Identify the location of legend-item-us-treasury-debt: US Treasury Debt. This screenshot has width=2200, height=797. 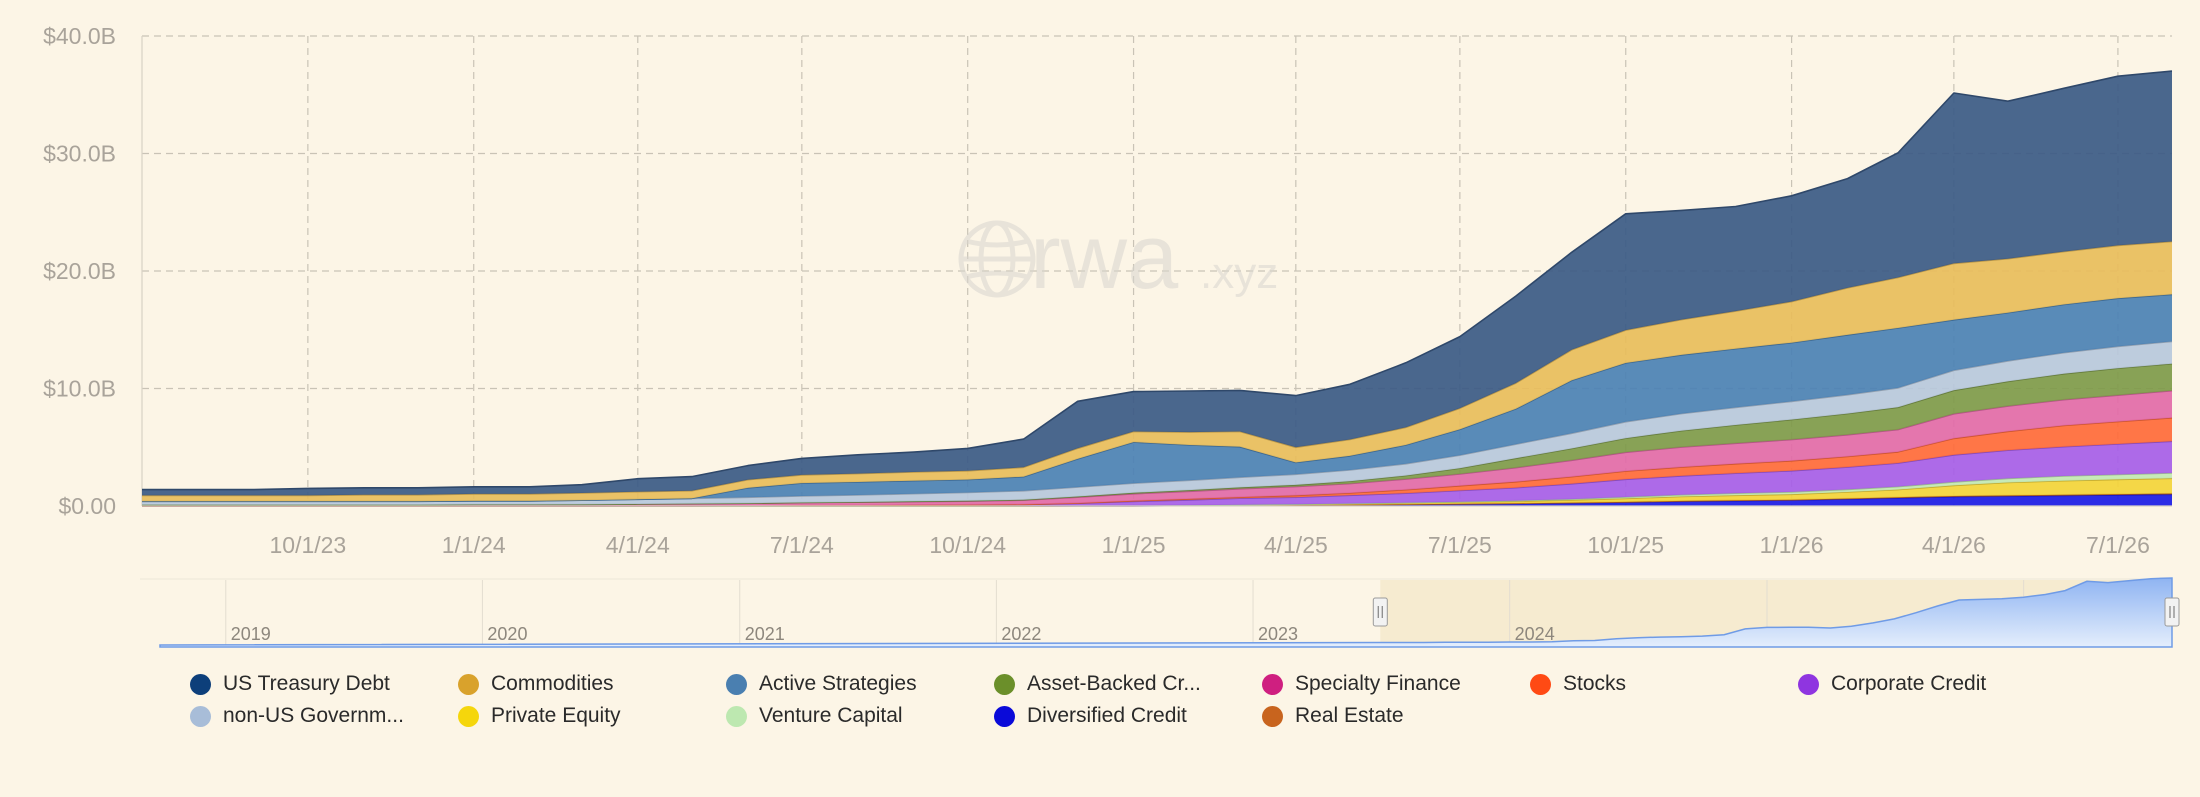
(324, 684).